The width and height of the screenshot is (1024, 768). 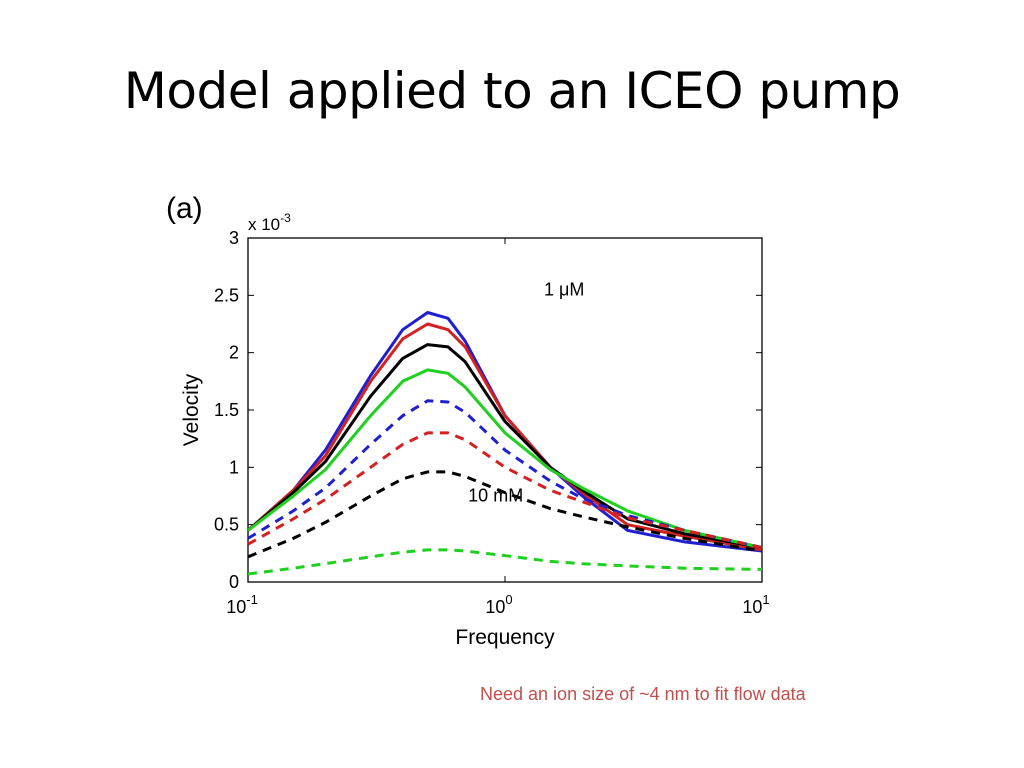 What do you see at coordinates (765, 599) in the screenshot?
I see `x-tick-exp: 1` at bounding box center [765, 599].